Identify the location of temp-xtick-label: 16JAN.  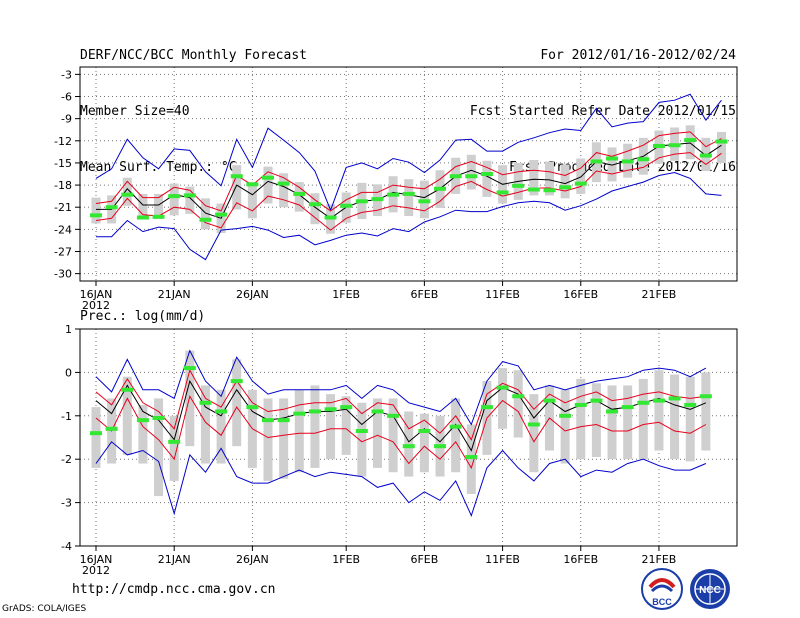
(96, 294).